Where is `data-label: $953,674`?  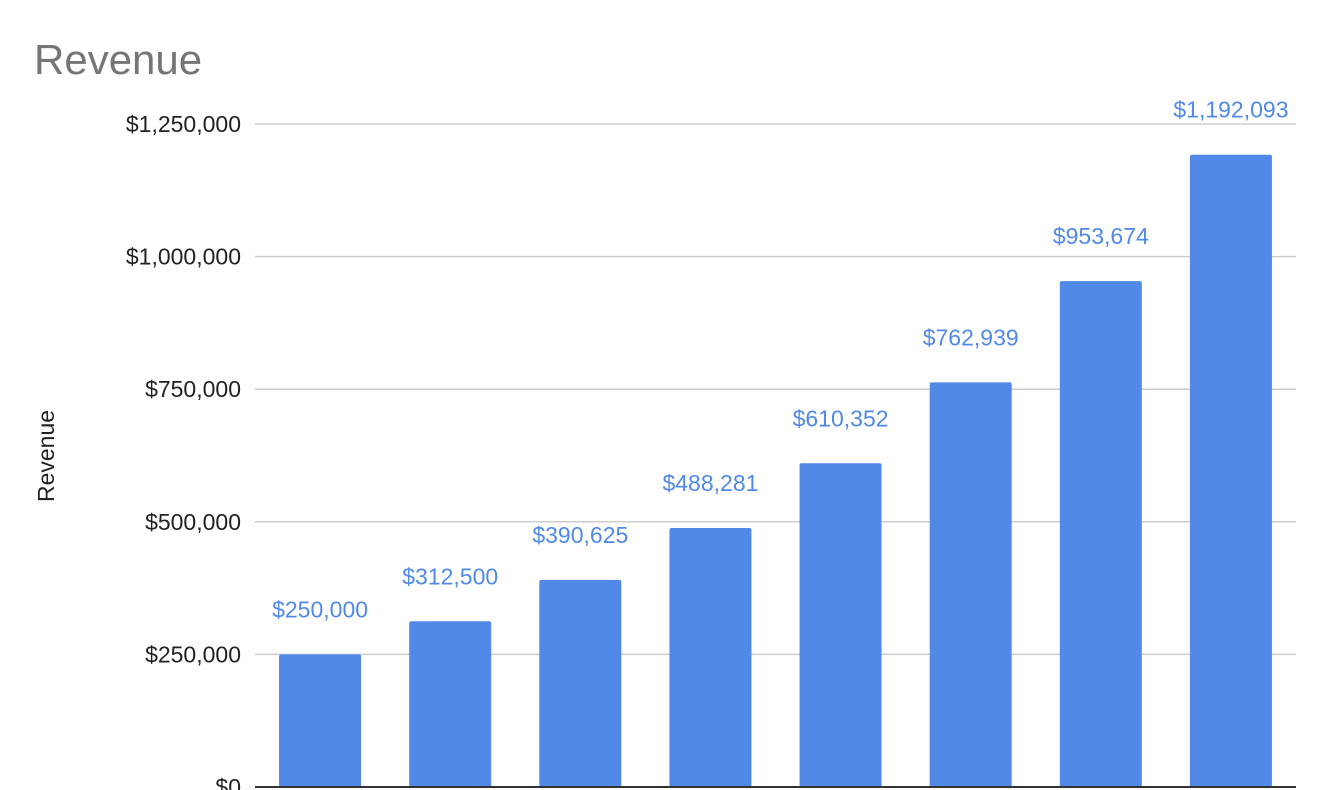
data-label: $953,674 is located at coordinates (1101, 236).